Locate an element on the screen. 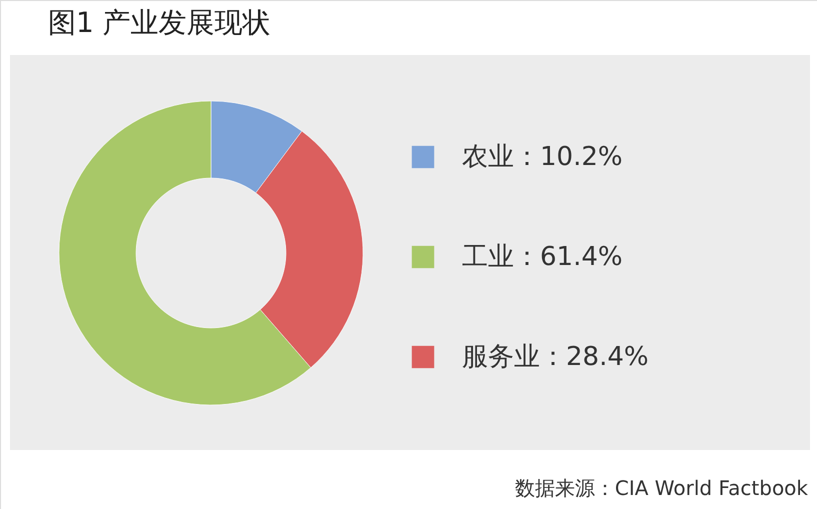 This screenshot has height=509, width=817. legend-label: 服务业：28.4% is located at coordinates (555, 357).